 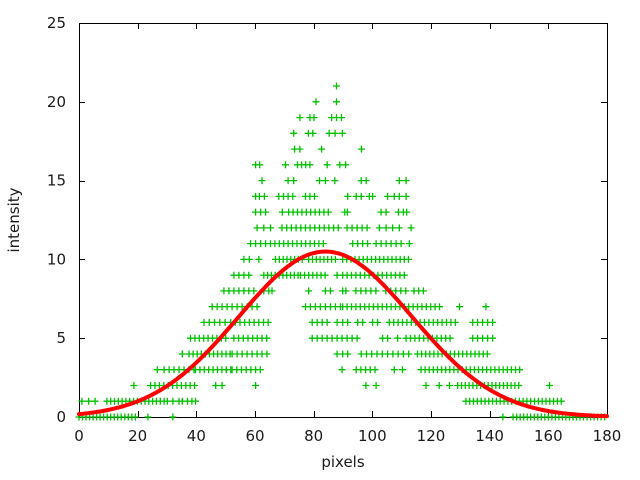 I want to click on x-tick-label: 20, so click(x=137, y=436).